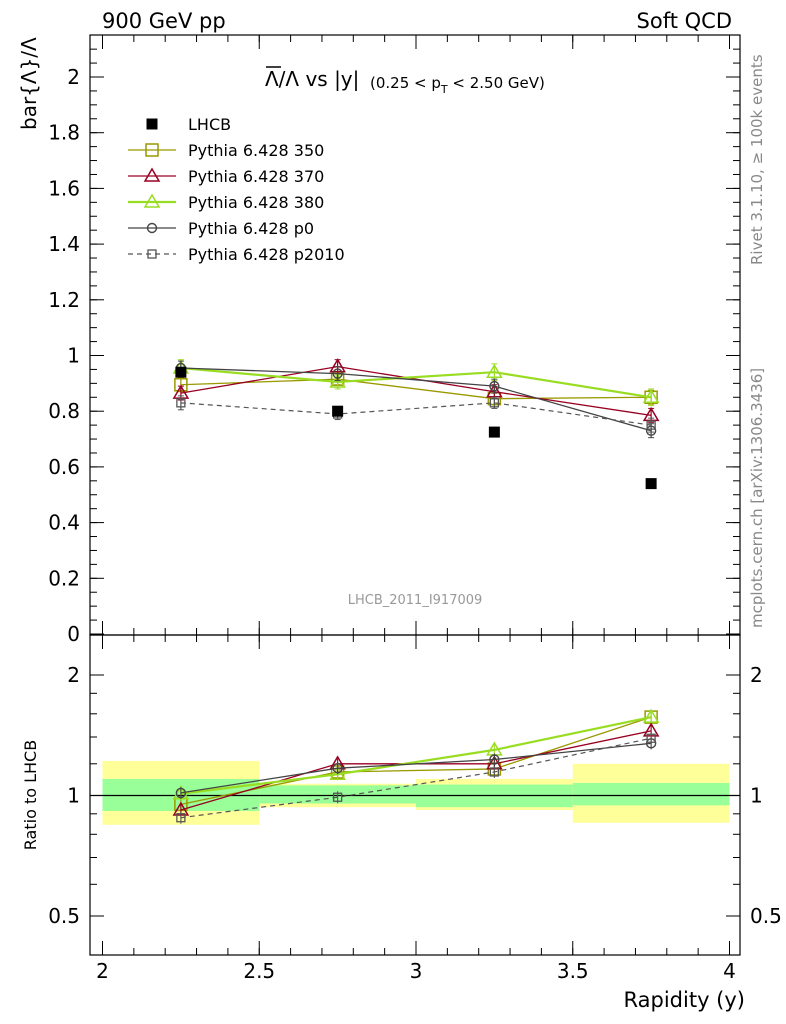 The width and height of the screenshot is (786, 1024). I want to click on ratio-band-inner, so click(651, 794).